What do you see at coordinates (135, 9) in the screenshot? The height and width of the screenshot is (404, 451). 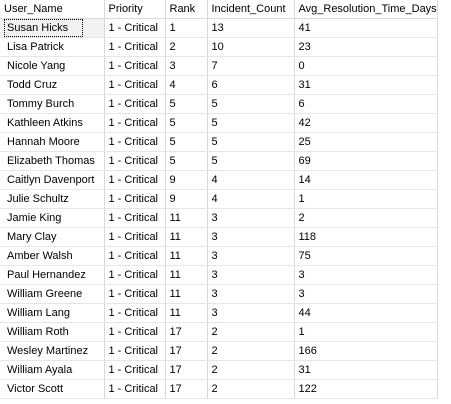 I see `column-header-priority: Priority` at bounding box center [135, 9].